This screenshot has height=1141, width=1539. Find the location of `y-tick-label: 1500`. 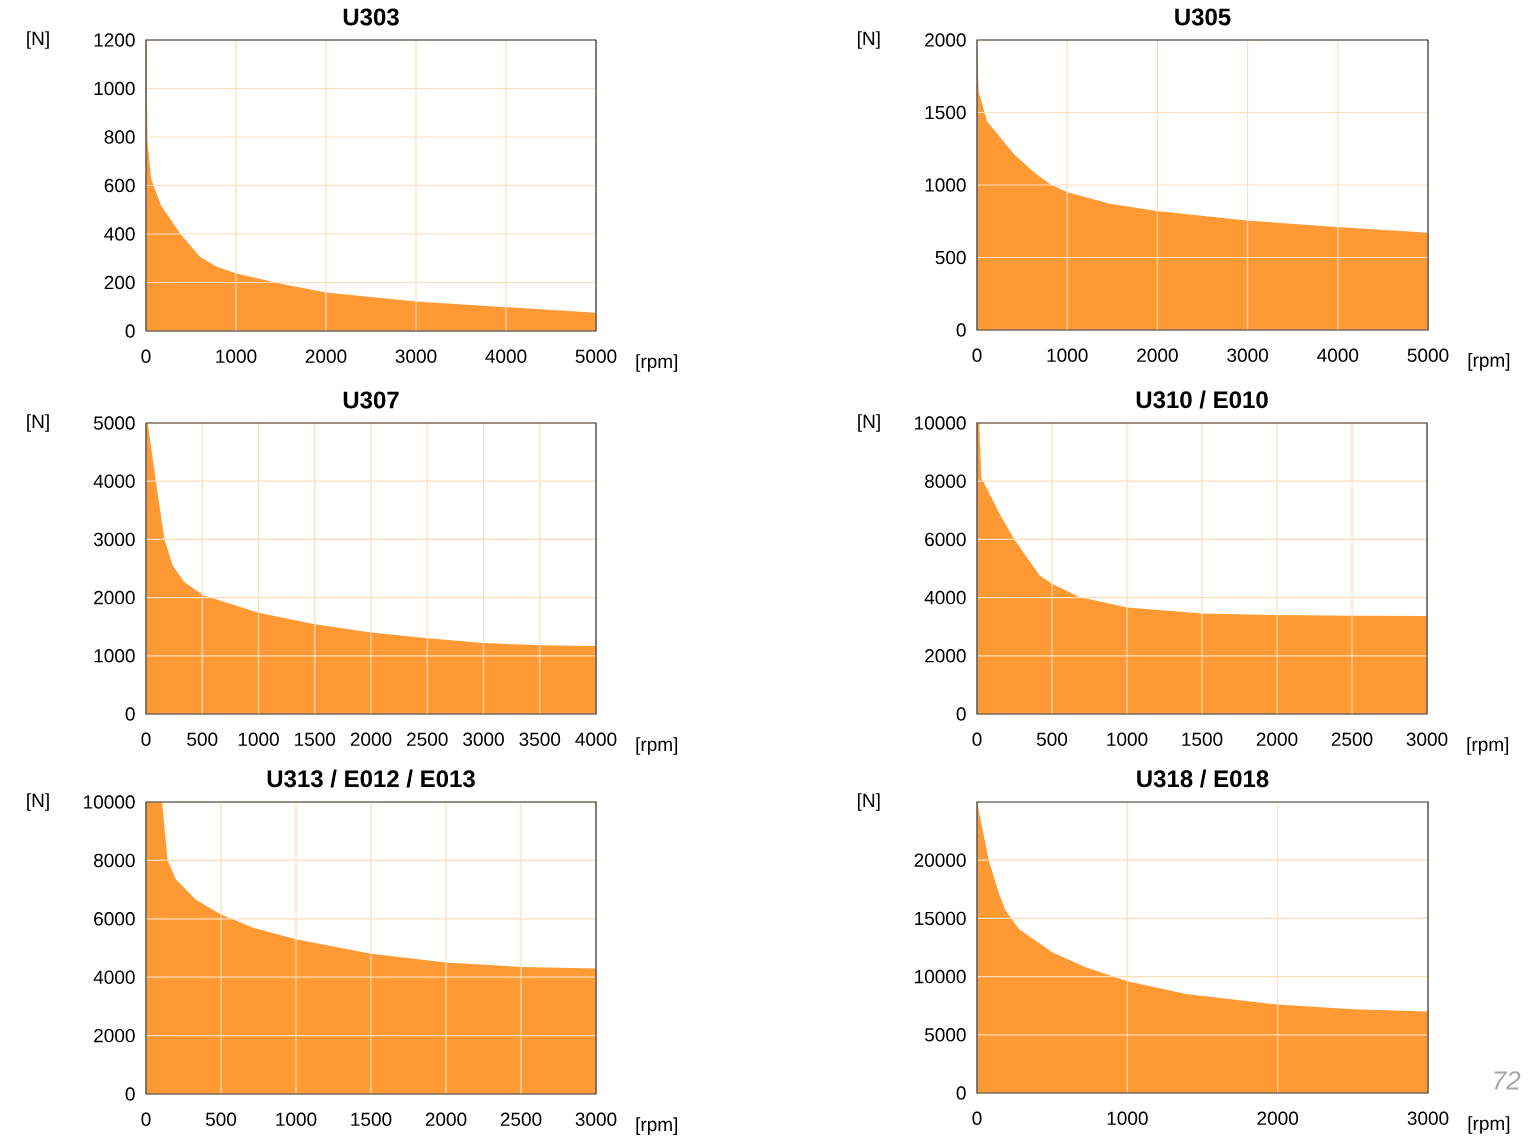

y-tick-label: 1500 is located at coordinates (945, 112).